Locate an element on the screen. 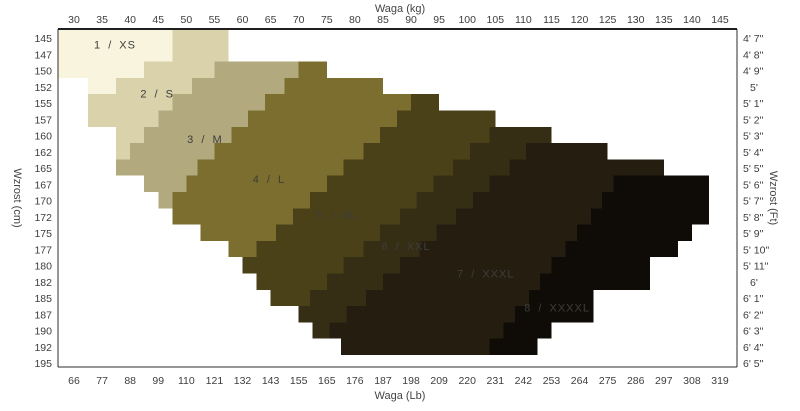 The height and width of the screenshot is (411, 800). size-region-label: 8 / XXXXL is located at coordinates (557, 309).